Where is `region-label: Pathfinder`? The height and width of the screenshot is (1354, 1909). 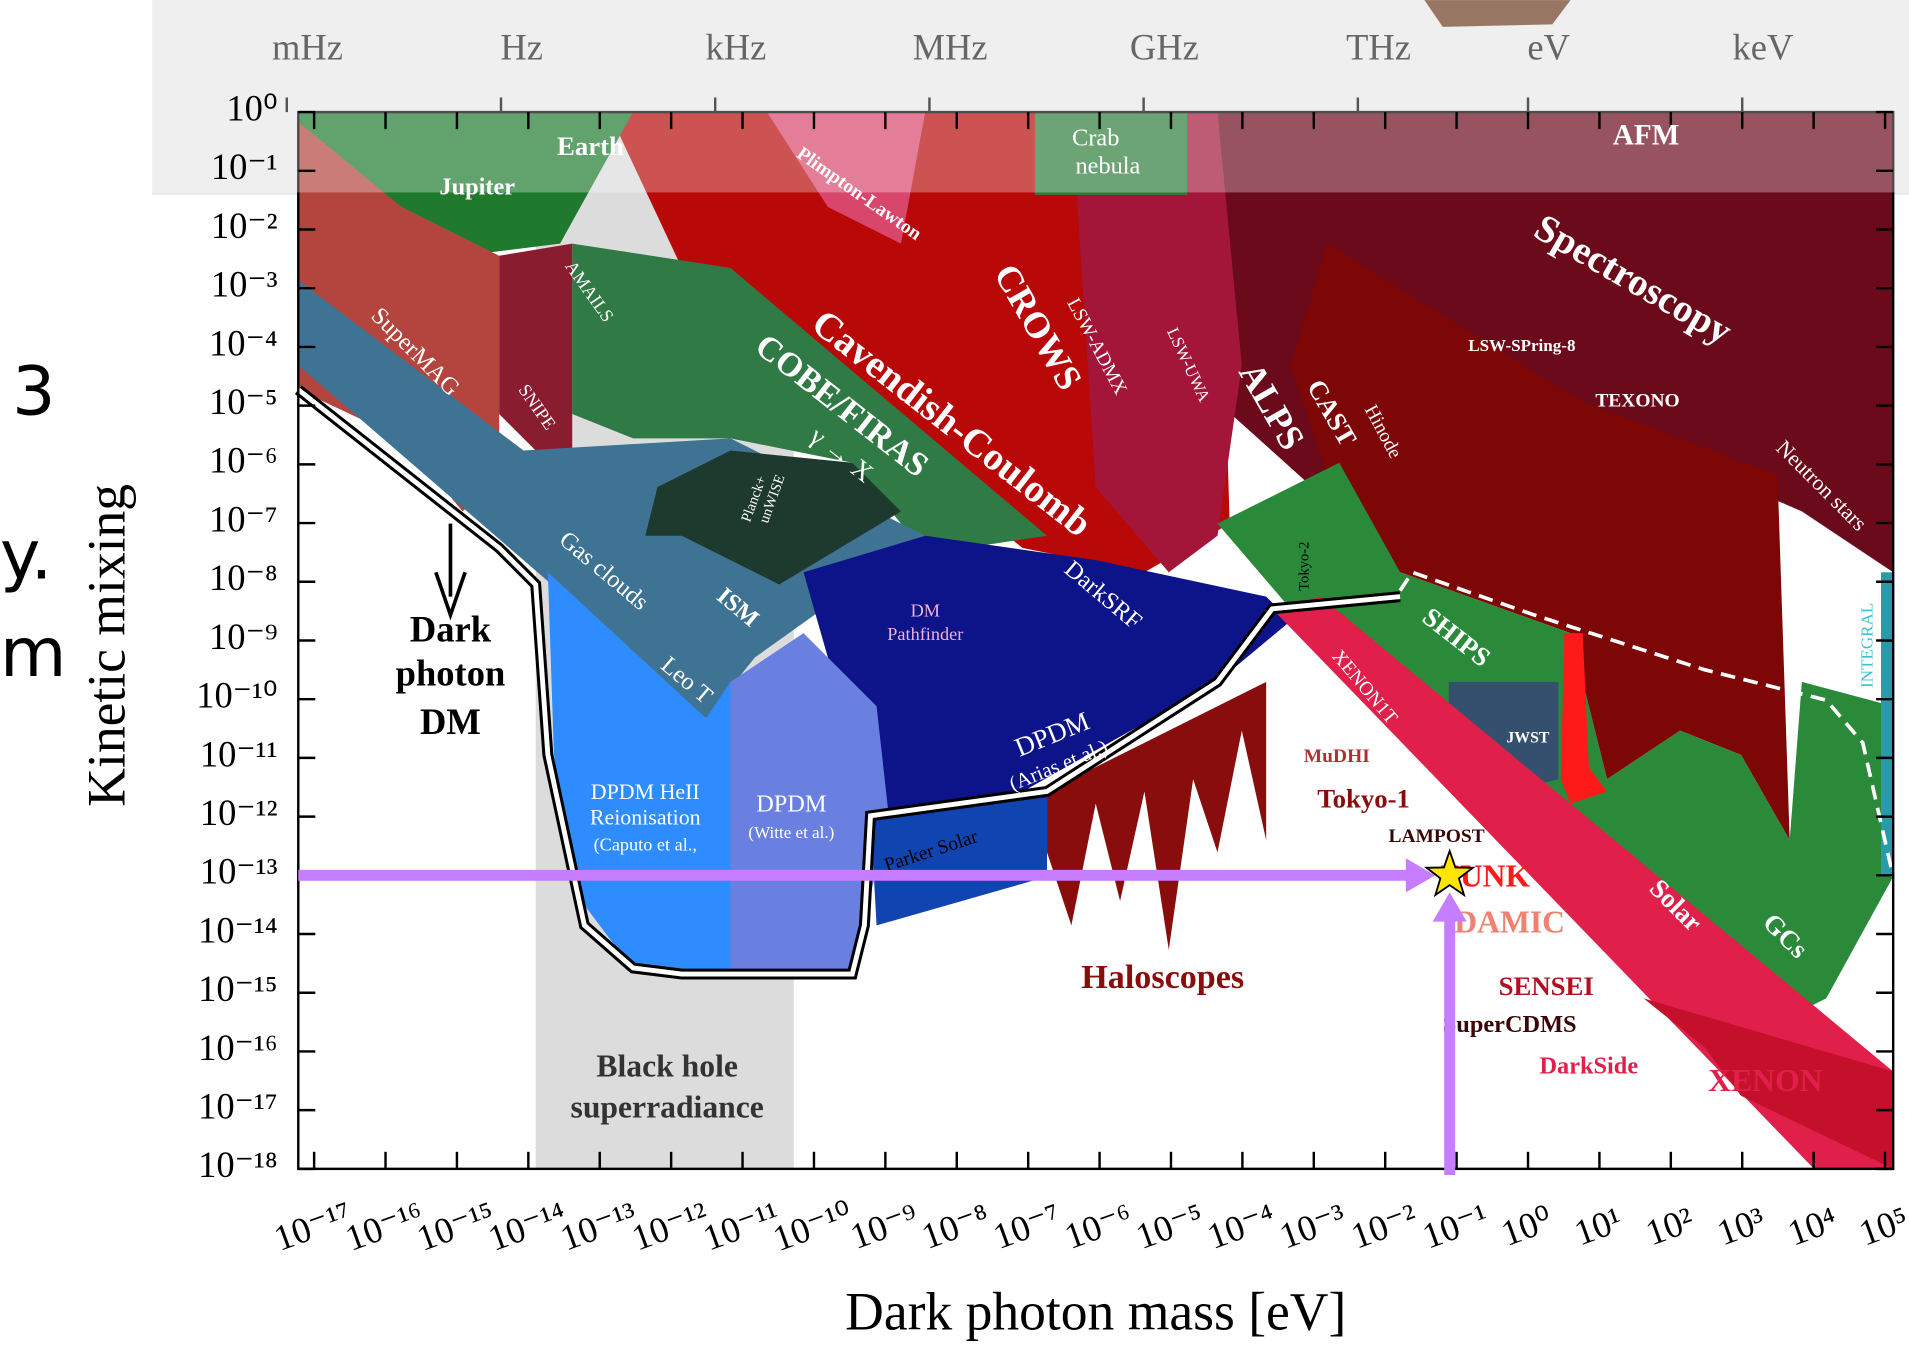 region-label: Pathfinder is located at coordinates (925, 634).